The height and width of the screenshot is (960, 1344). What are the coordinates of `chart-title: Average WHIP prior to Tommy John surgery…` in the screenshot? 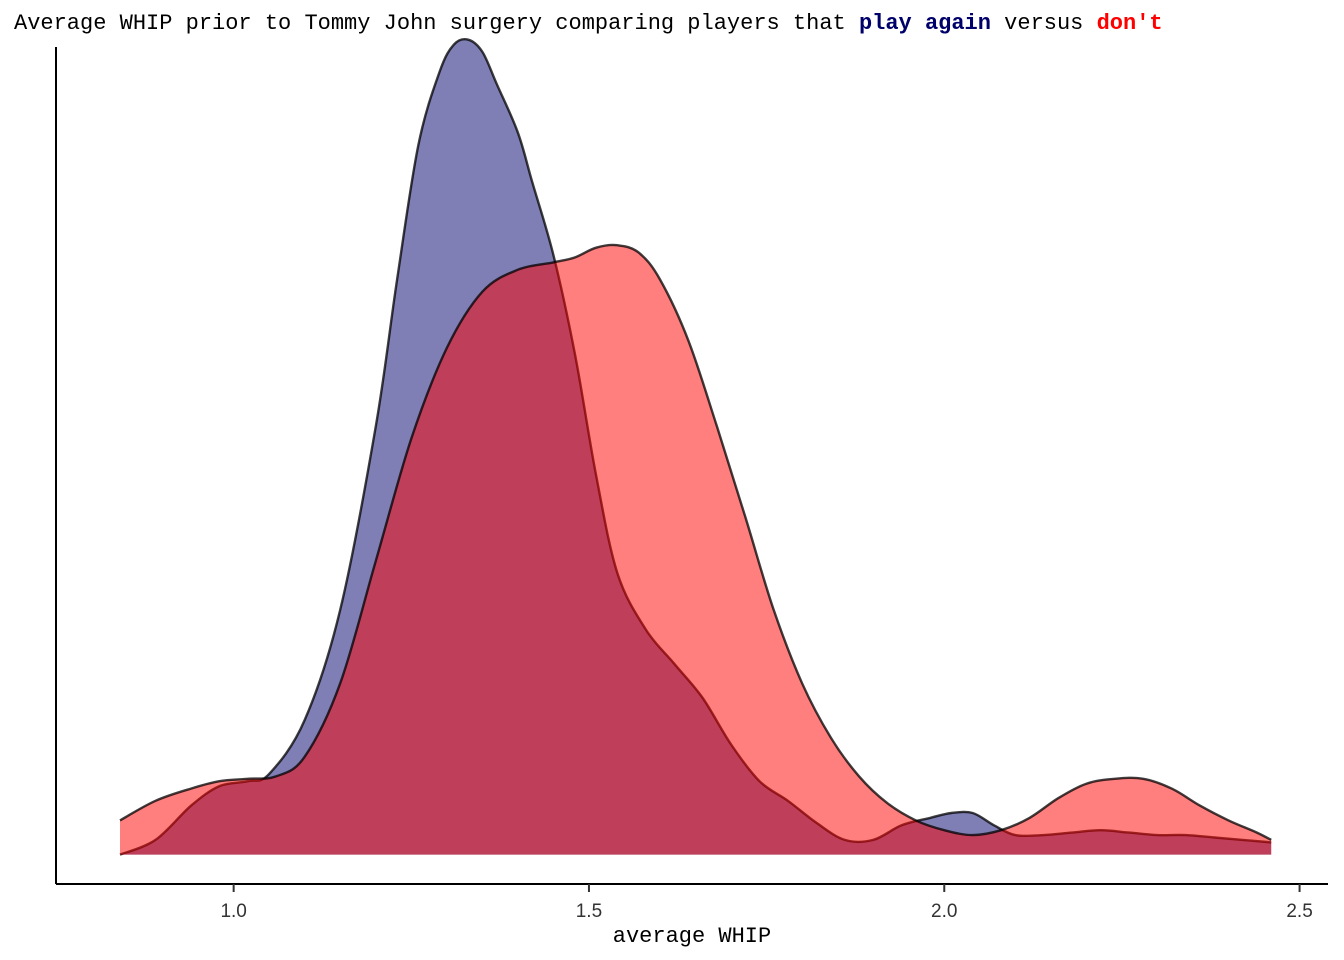 It's located at (588, 23).